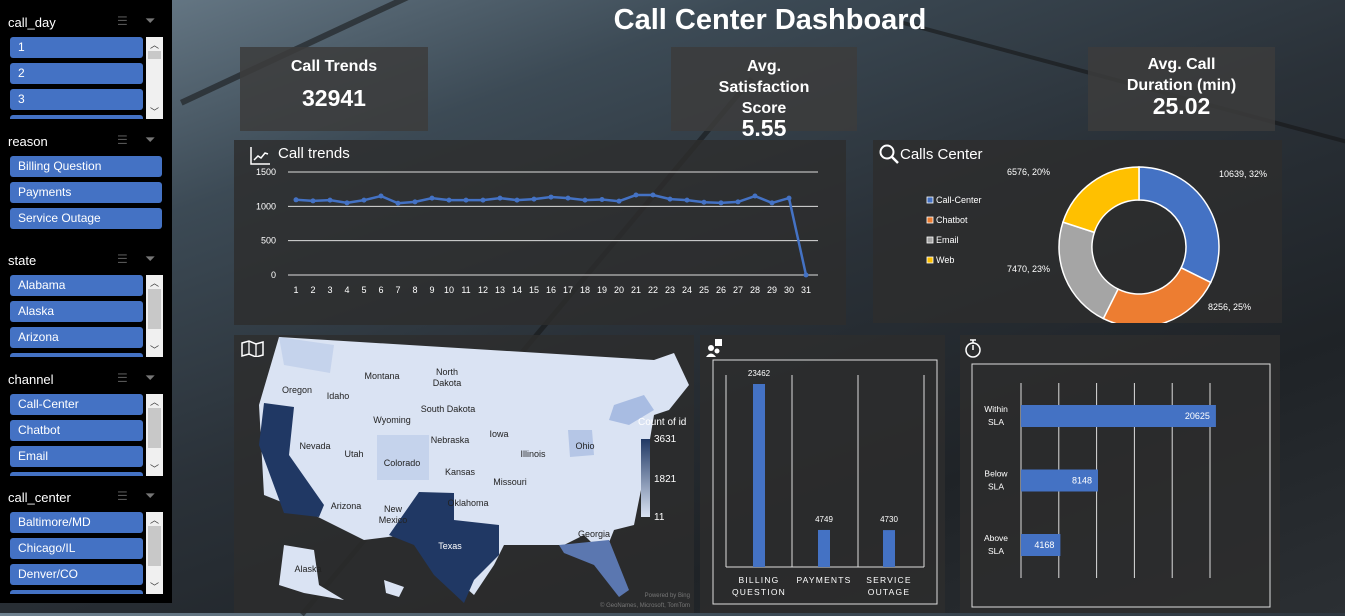 The image size is (1345, 616). I want to click on state-label: North Dakota, so click(447, 377).